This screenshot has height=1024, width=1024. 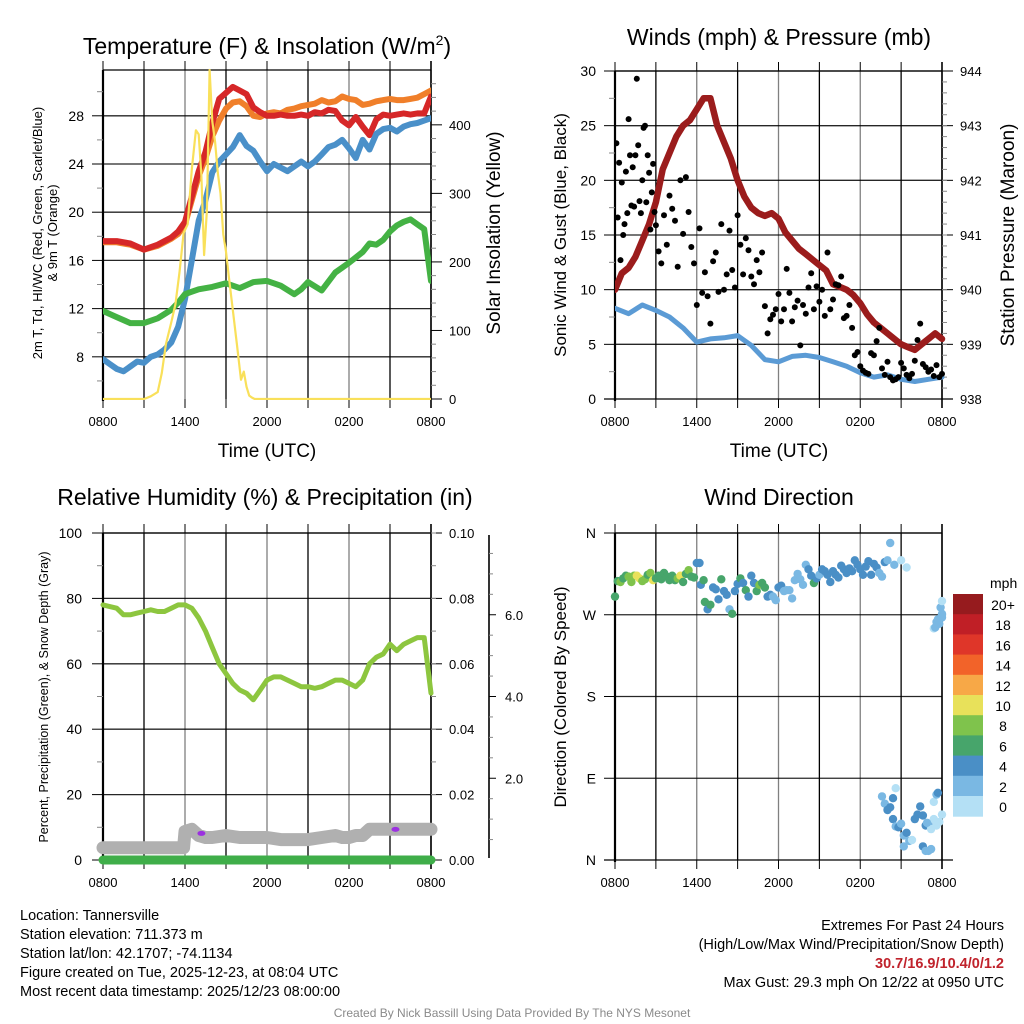 What do you see at coordinates (588, 290) in the screenshot?
I see `wind-ytick-label: 10` at bounding box center [588, 290].